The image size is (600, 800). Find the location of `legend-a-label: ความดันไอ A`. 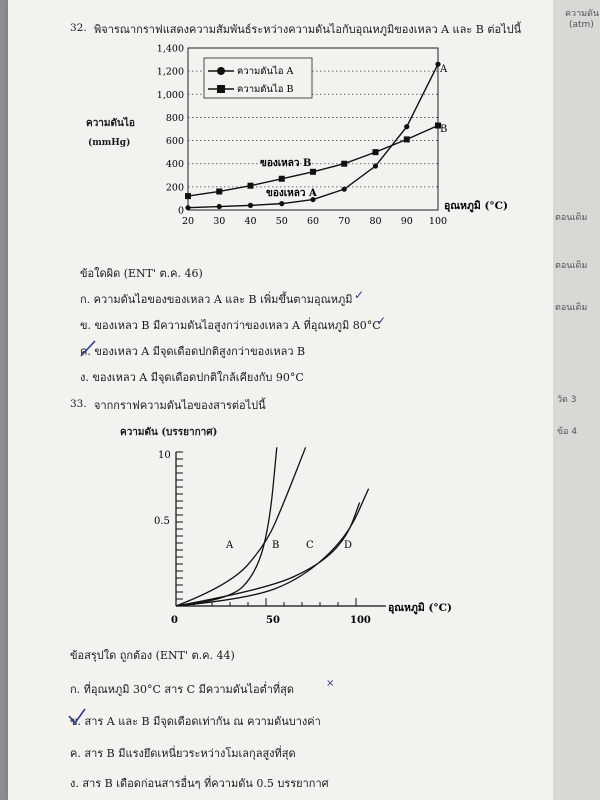

legend-a-label: ความดันไอ A is located at coordinates (265, 71).